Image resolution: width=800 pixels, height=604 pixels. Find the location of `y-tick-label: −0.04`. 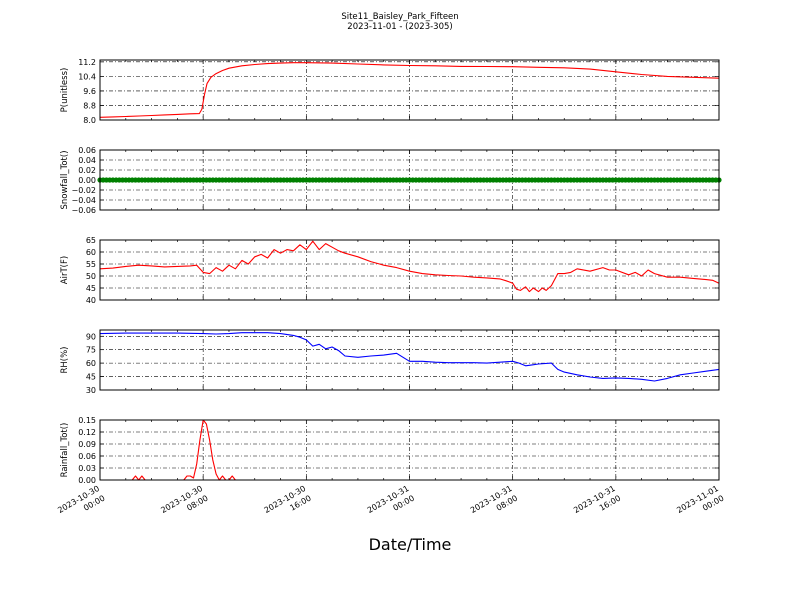

y-tick-label: −0.04 is located at coordinates (83, 200).